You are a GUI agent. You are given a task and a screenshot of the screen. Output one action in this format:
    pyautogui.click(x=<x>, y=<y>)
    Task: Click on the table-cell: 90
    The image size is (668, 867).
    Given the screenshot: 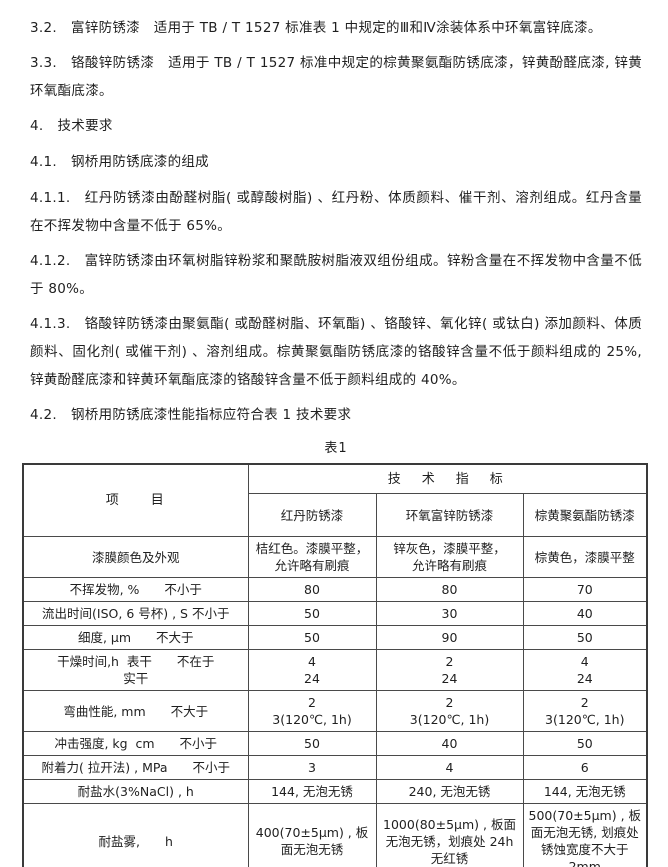 What is the action you would take?
    pyautogui.click(x=449, y=637)
    